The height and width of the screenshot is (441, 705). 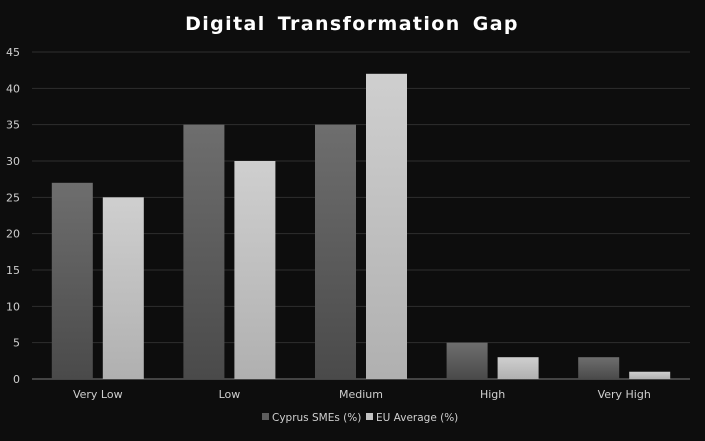 I want to click on bar-eu-average-high, so click(x=518, y=368).